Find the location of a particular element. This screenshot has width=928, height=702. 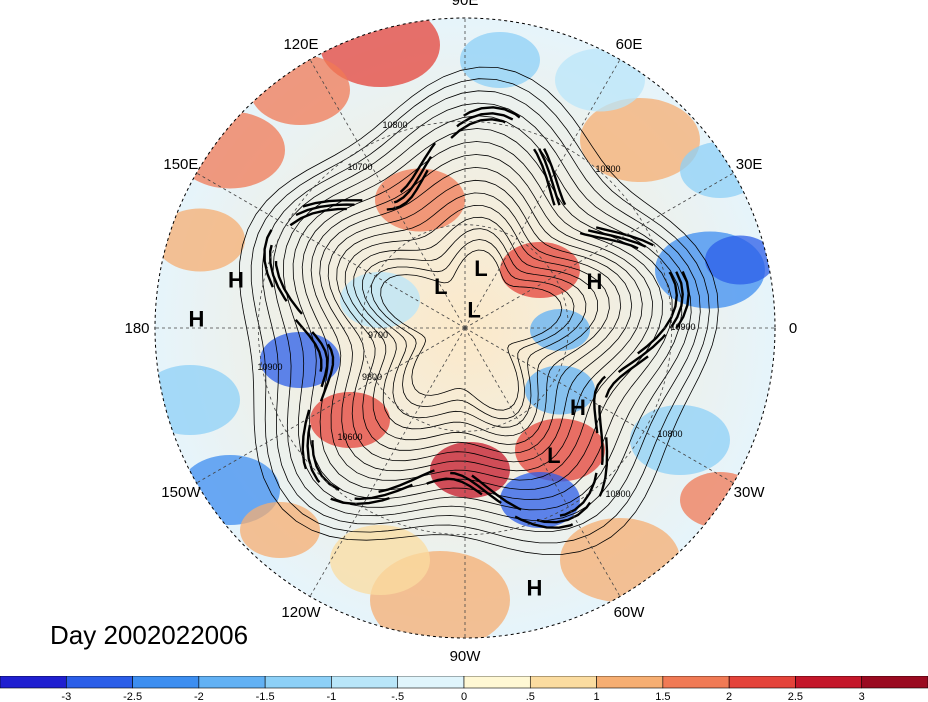

parallel-circle is located at coordinates (465, 328).